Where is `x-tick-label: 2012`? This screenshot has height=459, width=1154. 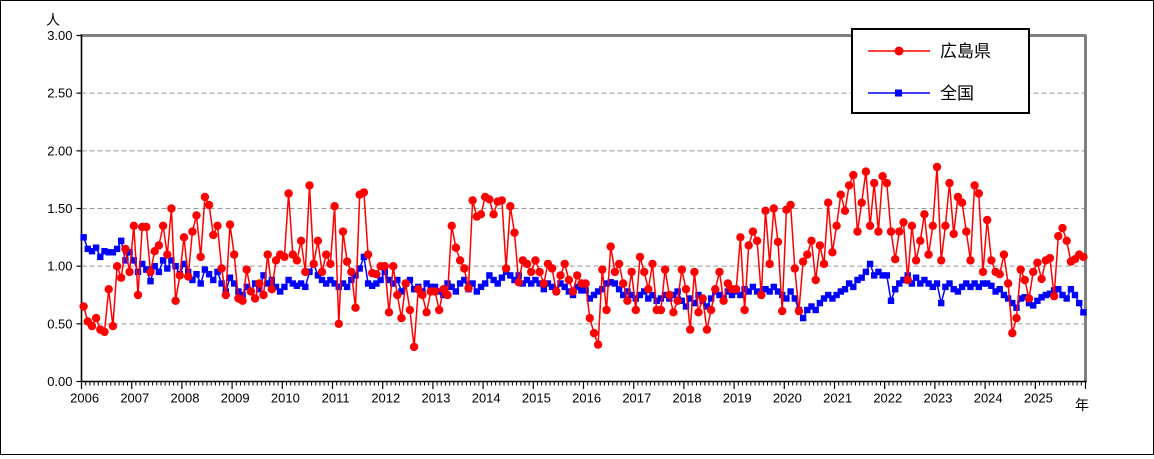
x-tick-label: 2012 is located at coordinates (385, 398).